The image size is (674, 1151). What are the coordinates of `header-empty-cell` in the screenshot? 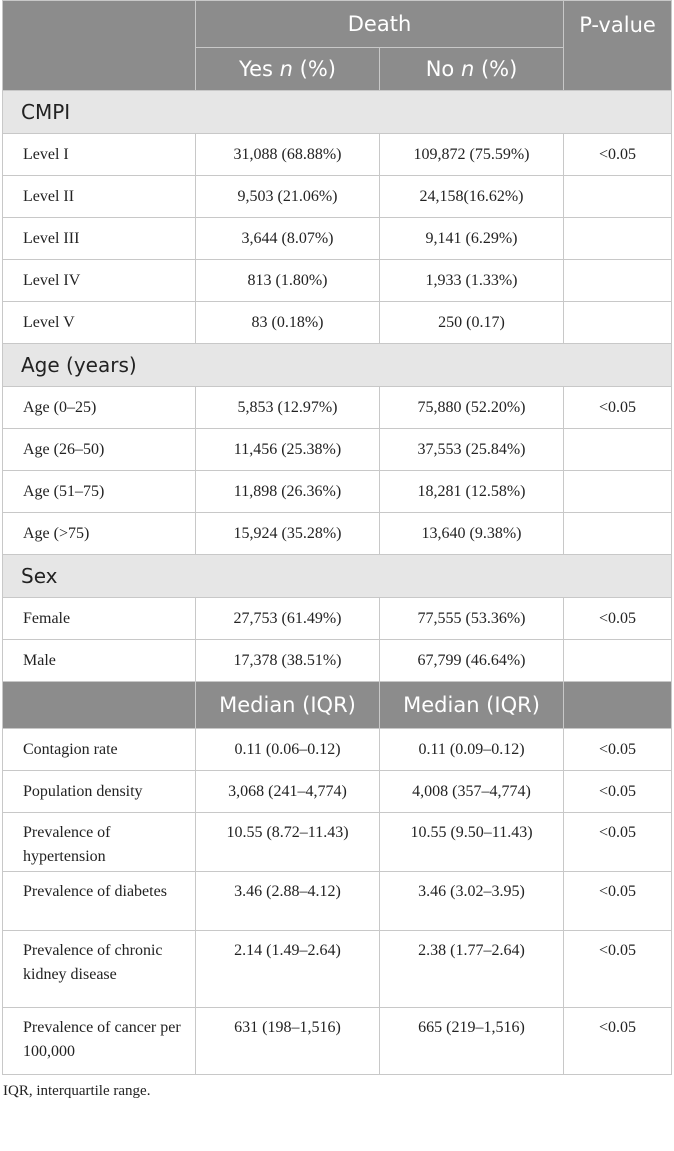 It's located at (99, 45).